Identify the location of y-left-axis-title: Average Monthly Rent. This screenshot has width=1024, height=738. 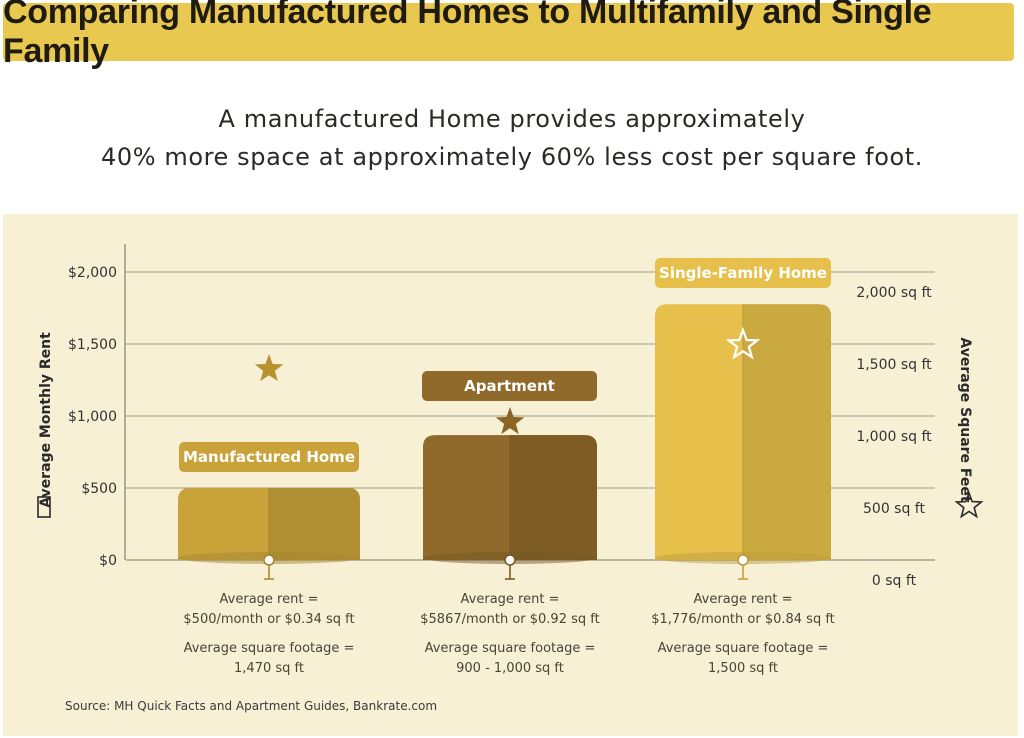
(46, 420).